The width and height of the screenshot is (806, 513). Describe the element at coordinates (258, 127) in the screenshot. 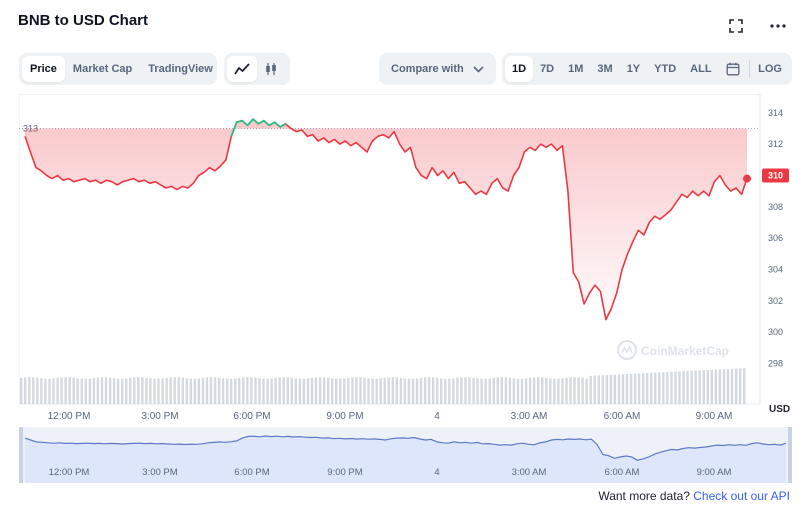

I see `price-line-up-segment` at that location.